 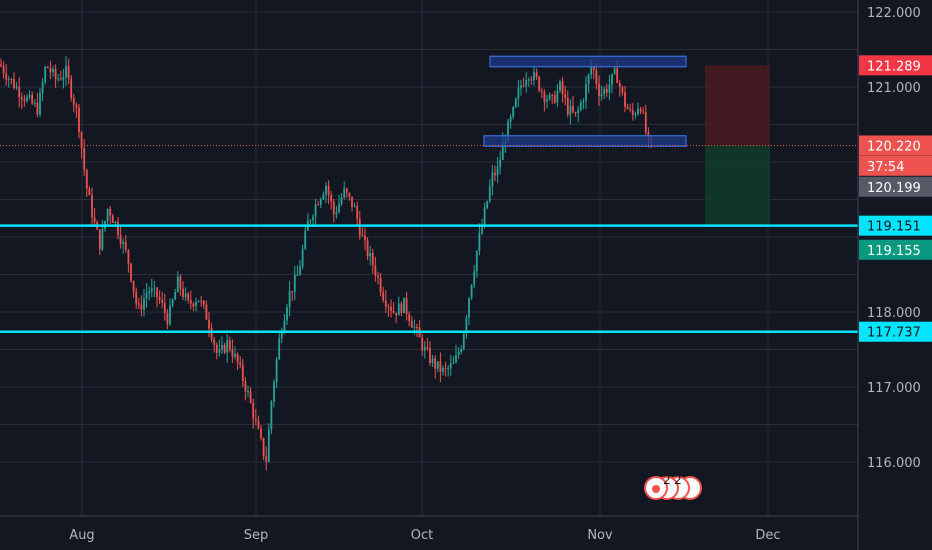 I want to click on price-tick-label: 116.000, so click(x=894, y=463).